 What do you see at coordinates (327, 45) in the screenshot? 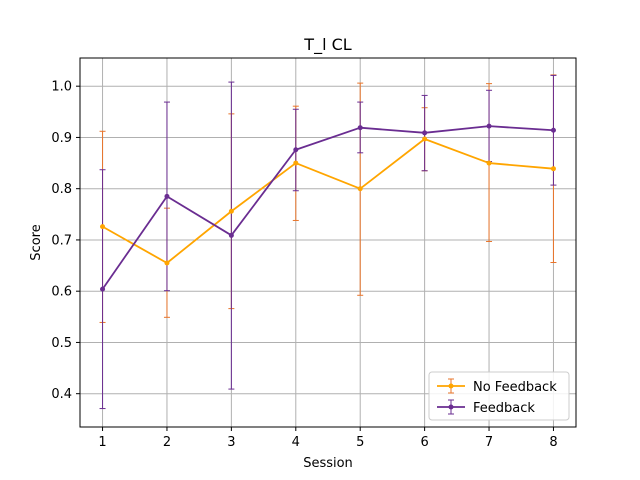
I see `chart-title: T_l CL` at bounding box center [327, 45].